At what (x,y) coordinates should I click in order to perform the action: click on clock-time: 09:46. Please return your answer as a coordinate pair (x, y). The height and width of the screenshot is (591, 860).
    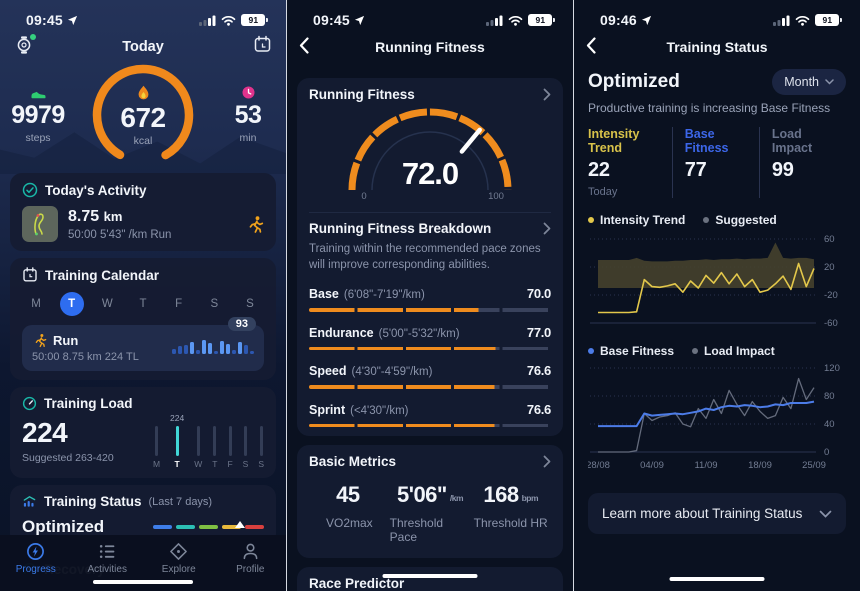
    Looking at the image, I should click on (618, 20).